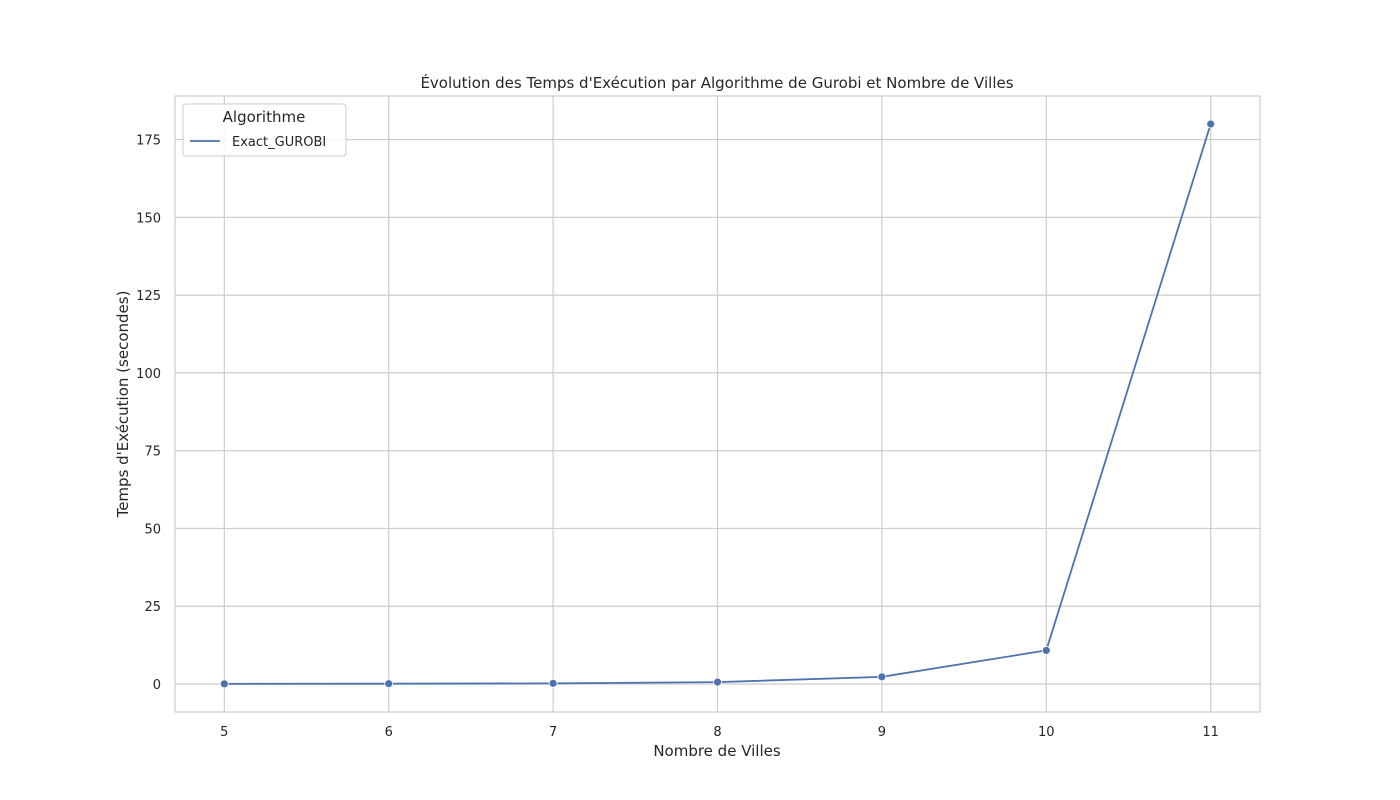  I want to click on x-tick-label: 7, so click(553, 732).